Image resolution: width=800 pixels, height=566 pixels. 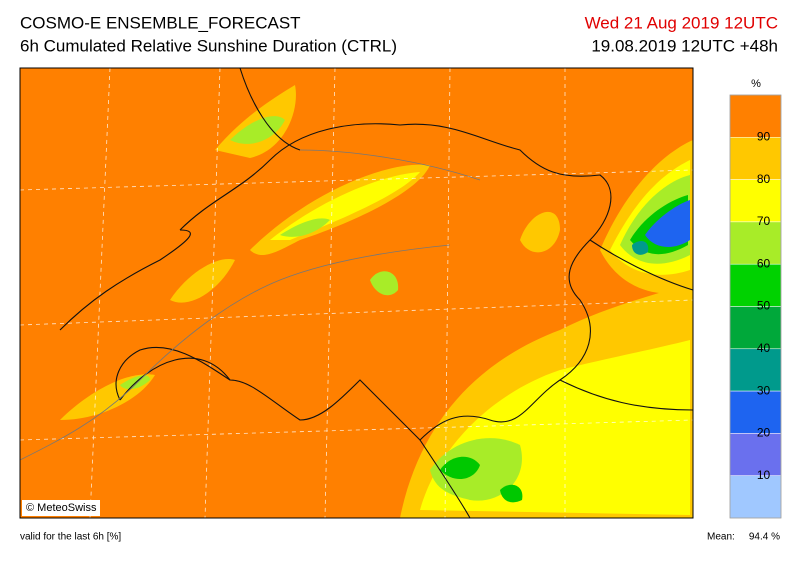 What do you see at coordinates (764, 537) in the screenshot?
I see `mean-value: 94.4 %` at bounding box center [764, 537].